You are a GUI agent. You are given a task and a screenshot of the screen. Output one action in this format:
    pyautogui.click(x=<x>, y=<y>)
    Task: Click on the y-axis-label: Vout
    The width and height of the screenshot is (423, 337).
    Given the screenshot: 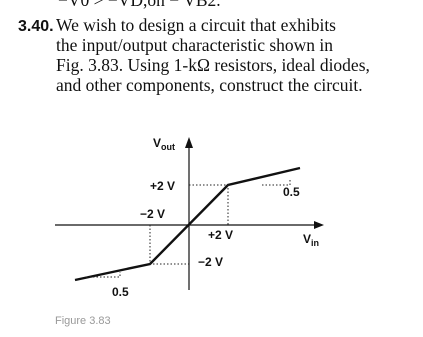 What is the action you would take?
    pyautogui.click(x=164, y=144)
    